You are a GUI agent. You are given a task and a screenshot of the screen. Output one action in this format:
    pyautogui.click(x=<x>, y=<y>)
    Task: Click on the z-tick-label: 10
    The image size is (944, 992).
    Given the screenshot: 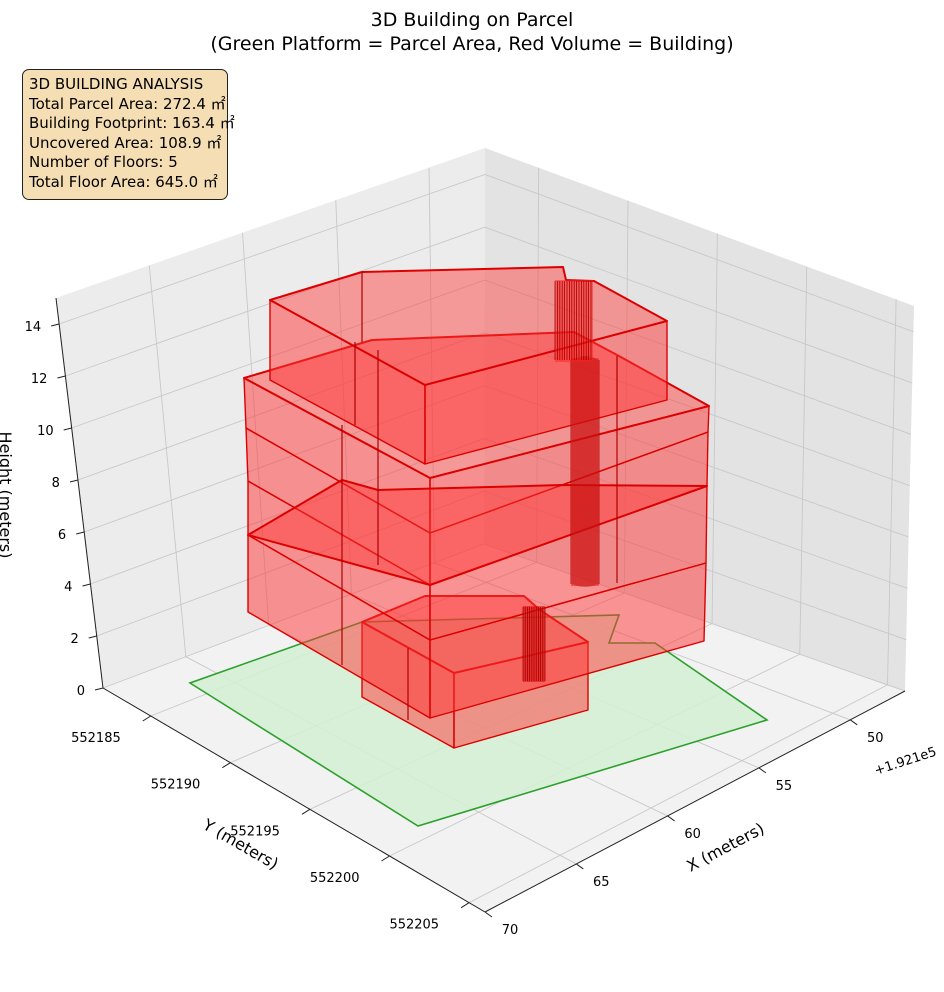 What is the action you would take?
    pyautogui.click(x=45, y=431)
    